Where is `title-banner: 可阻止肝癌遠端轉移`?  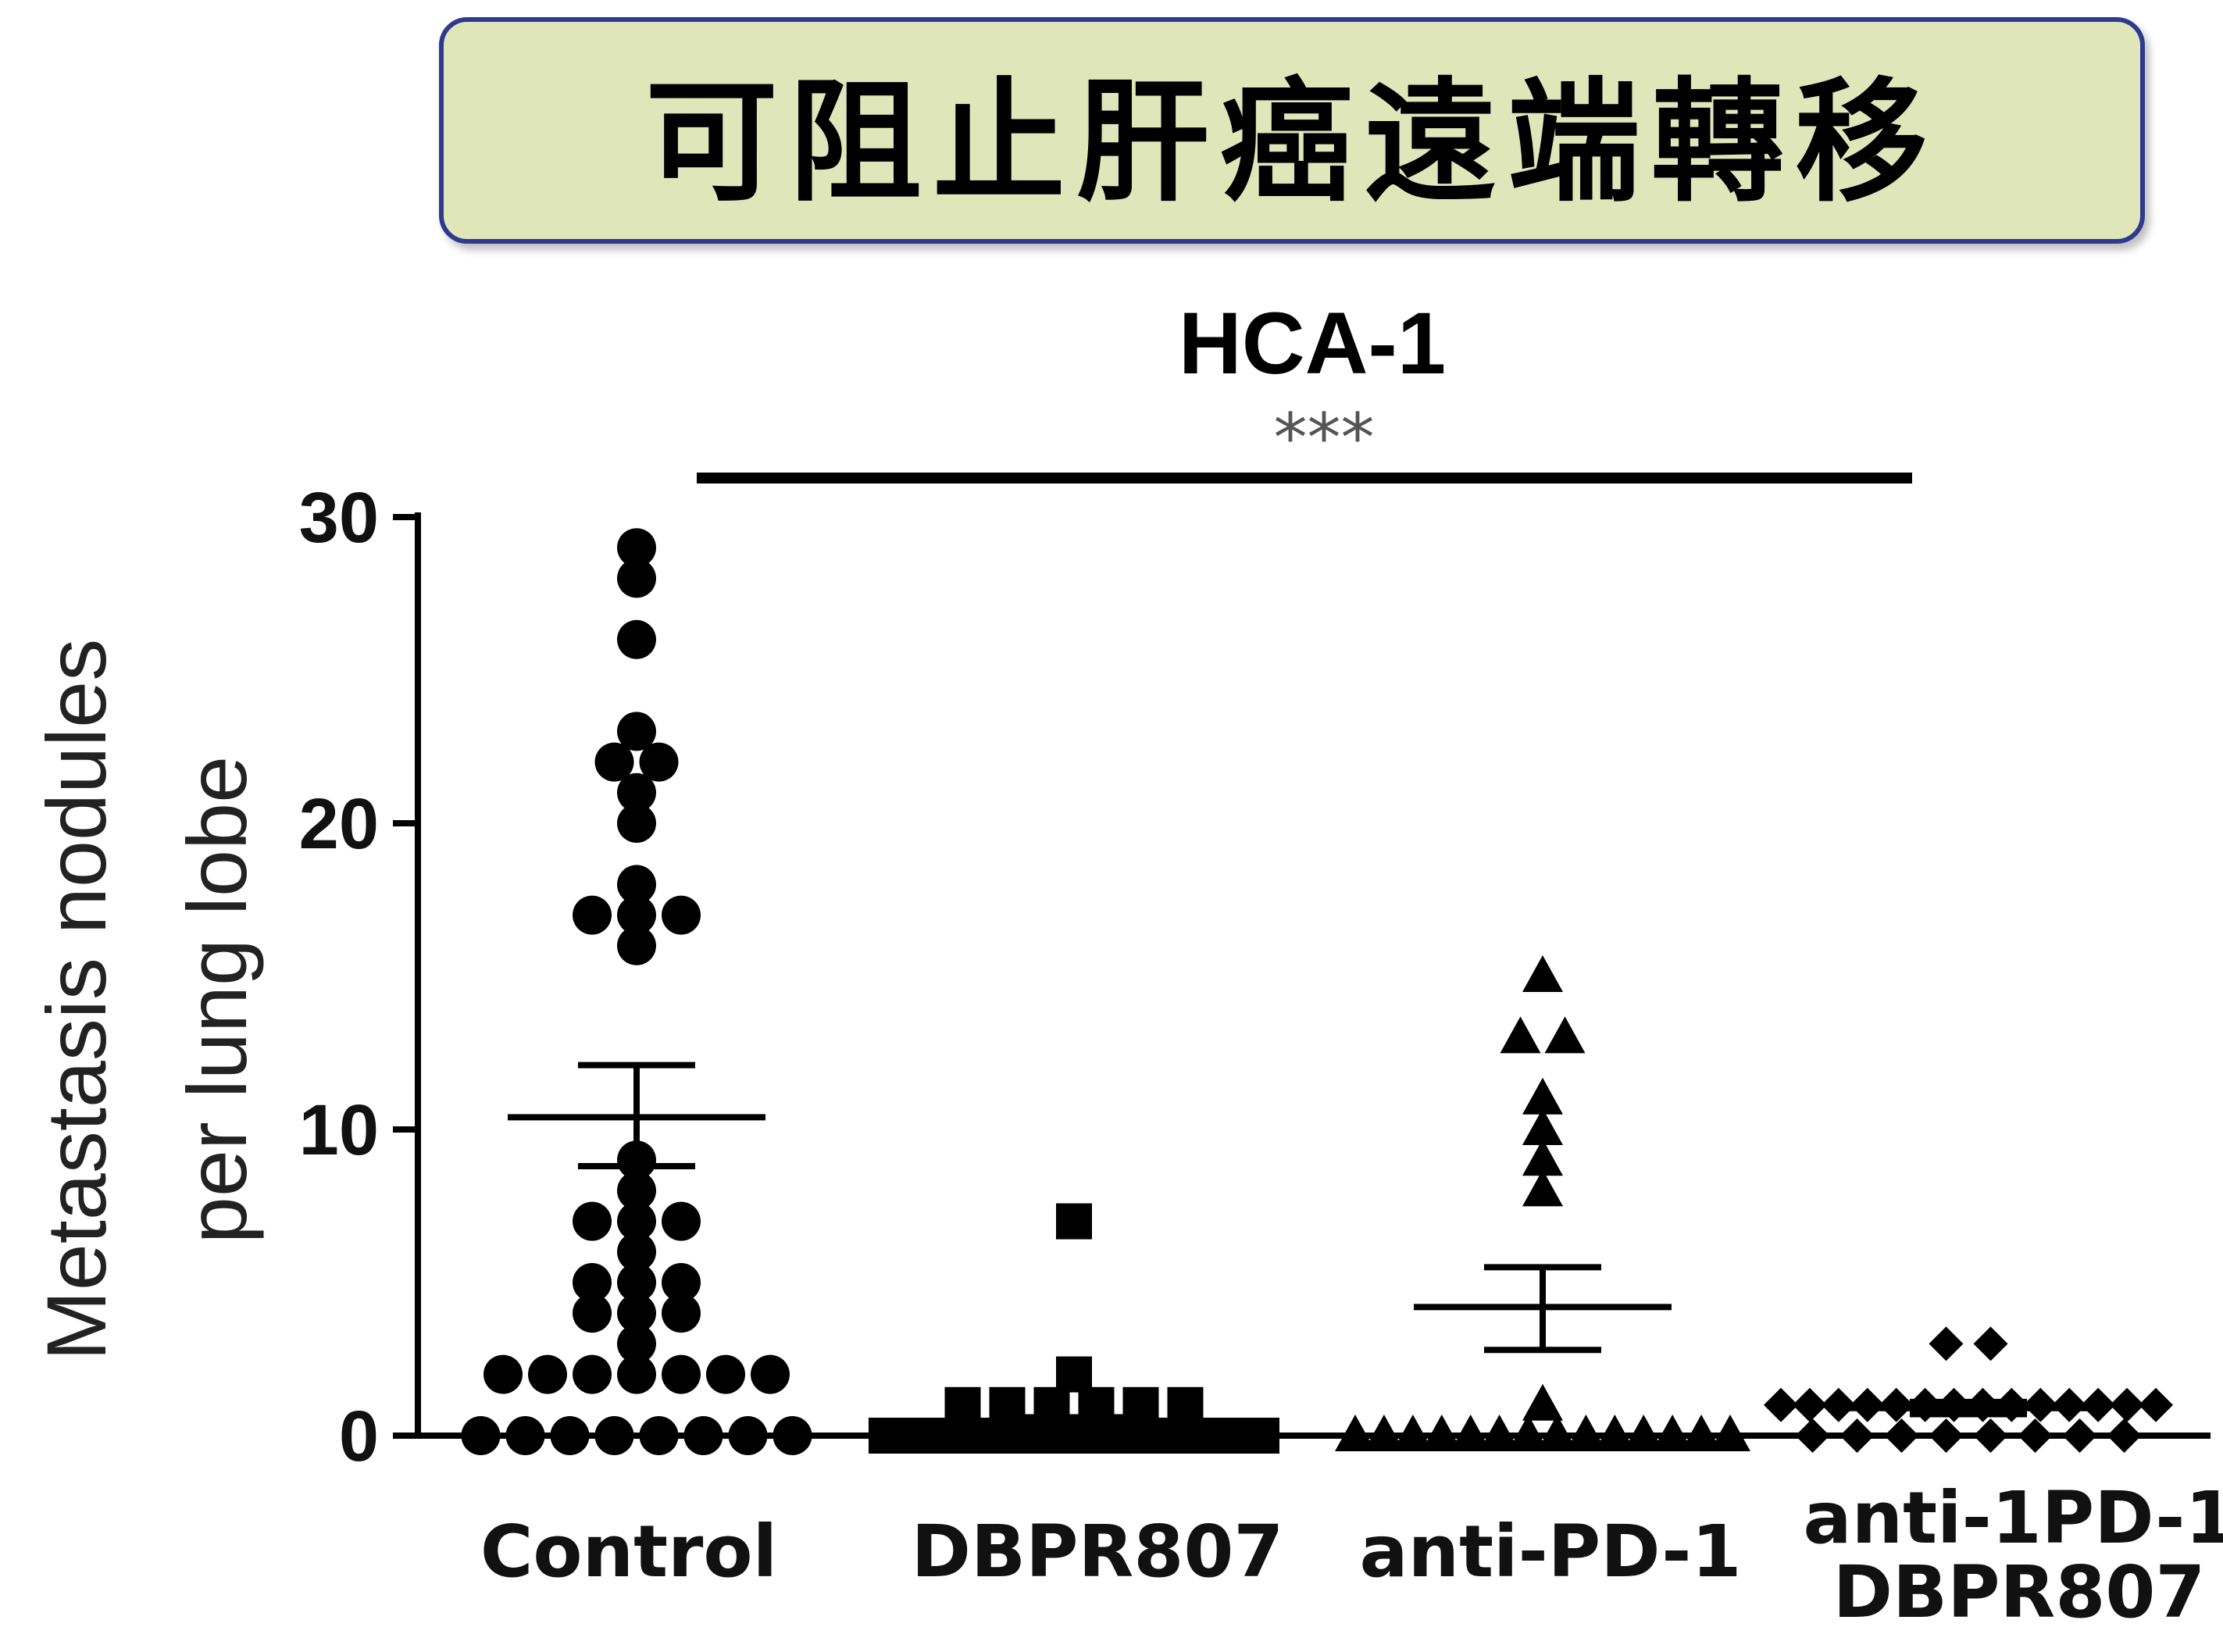 title-banner: 可阻止肝癌遠端轉移 is located at coordinates (1292, 130).